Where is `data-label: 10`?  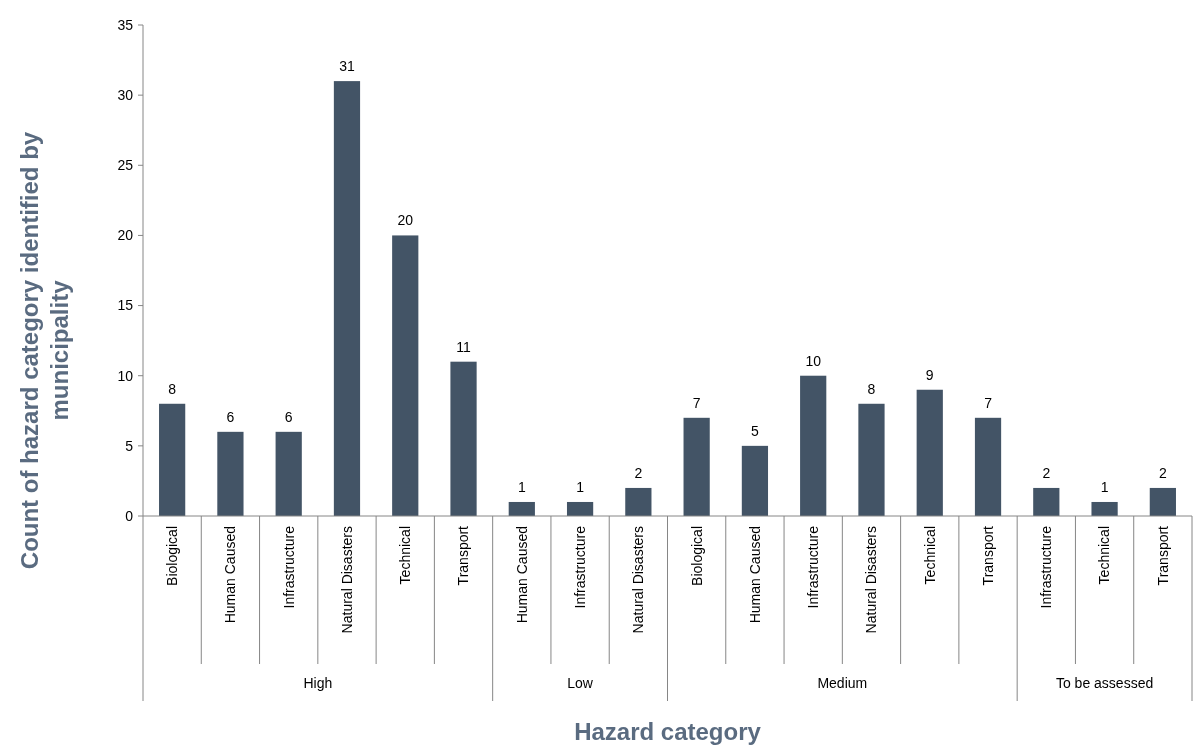
data-label: 10 is located at coordinates (813, 360).